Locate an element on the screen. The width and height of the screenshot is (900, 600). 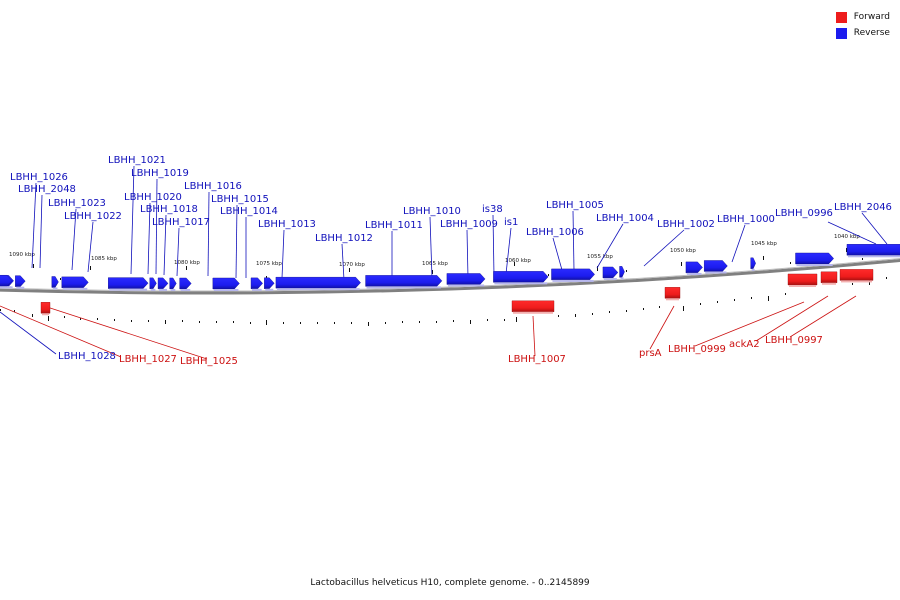
gene-label: LBHH_1028 is located at coordinates (87, 356).